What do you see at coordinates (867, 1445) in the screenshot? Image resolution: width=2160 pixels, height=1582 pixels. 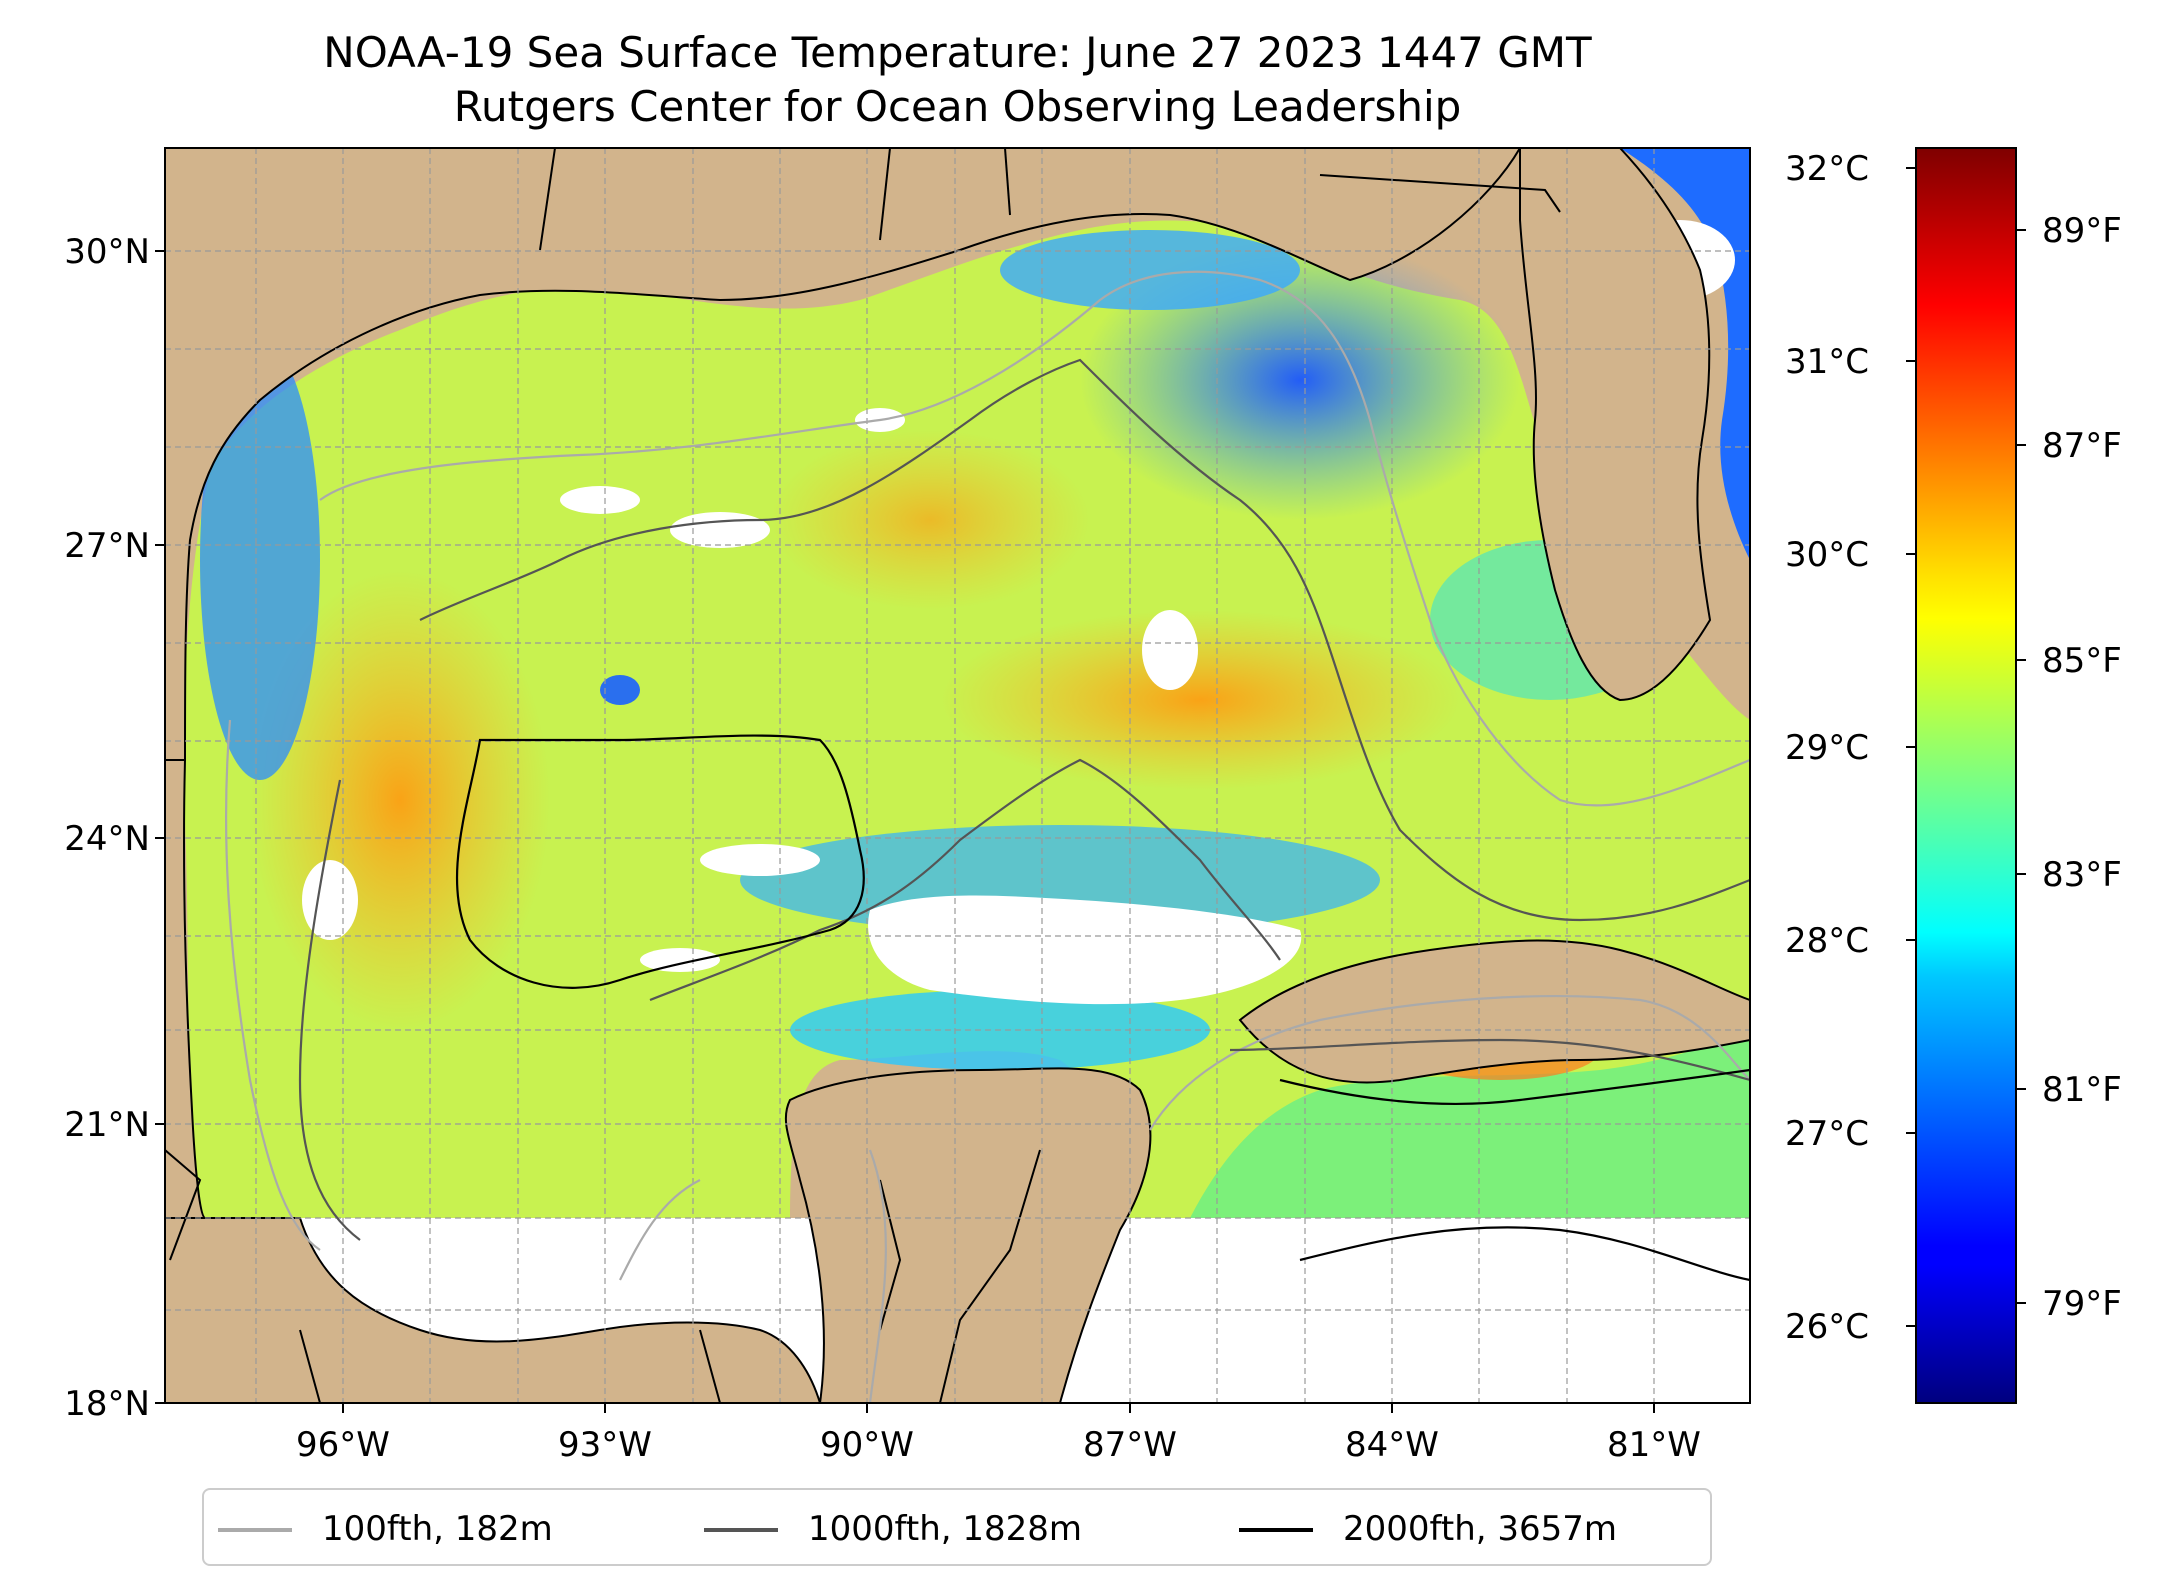 I see `lon-label-90w: 90°W` at bounding box center [867, 1445].